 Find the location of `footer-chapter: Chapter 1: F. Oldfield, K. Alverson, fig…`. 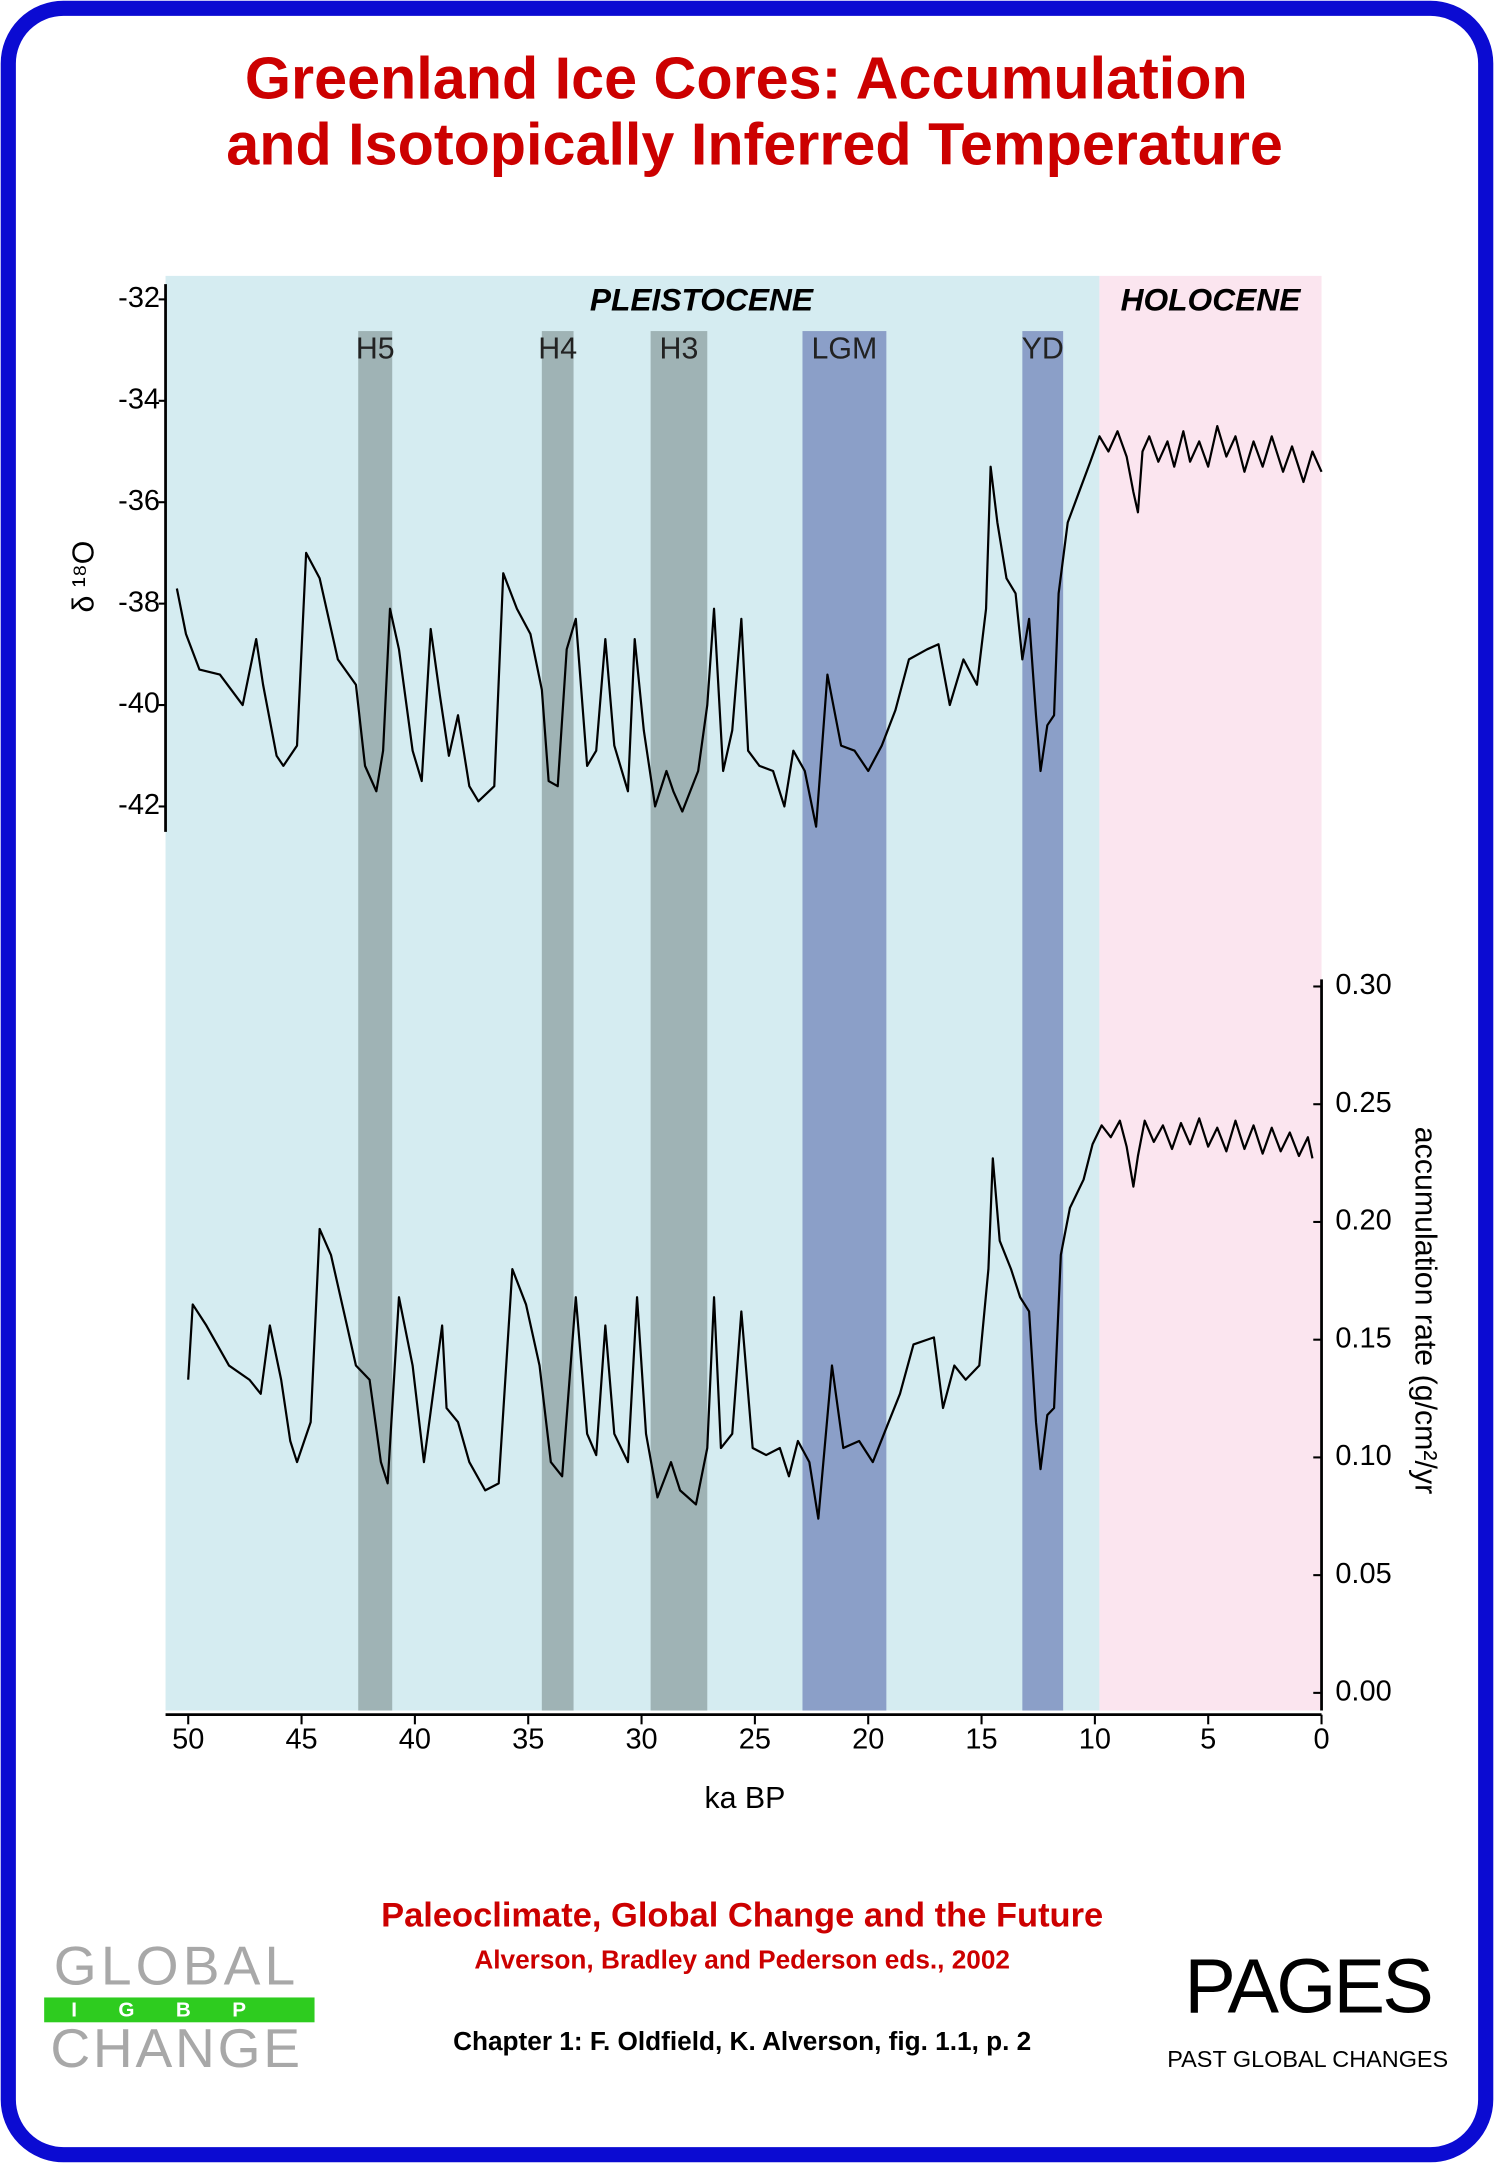

footer-chapter: Chapter 1: F. Oldfield, K. Alverson, fig… is located at coordinates (742, 2041).